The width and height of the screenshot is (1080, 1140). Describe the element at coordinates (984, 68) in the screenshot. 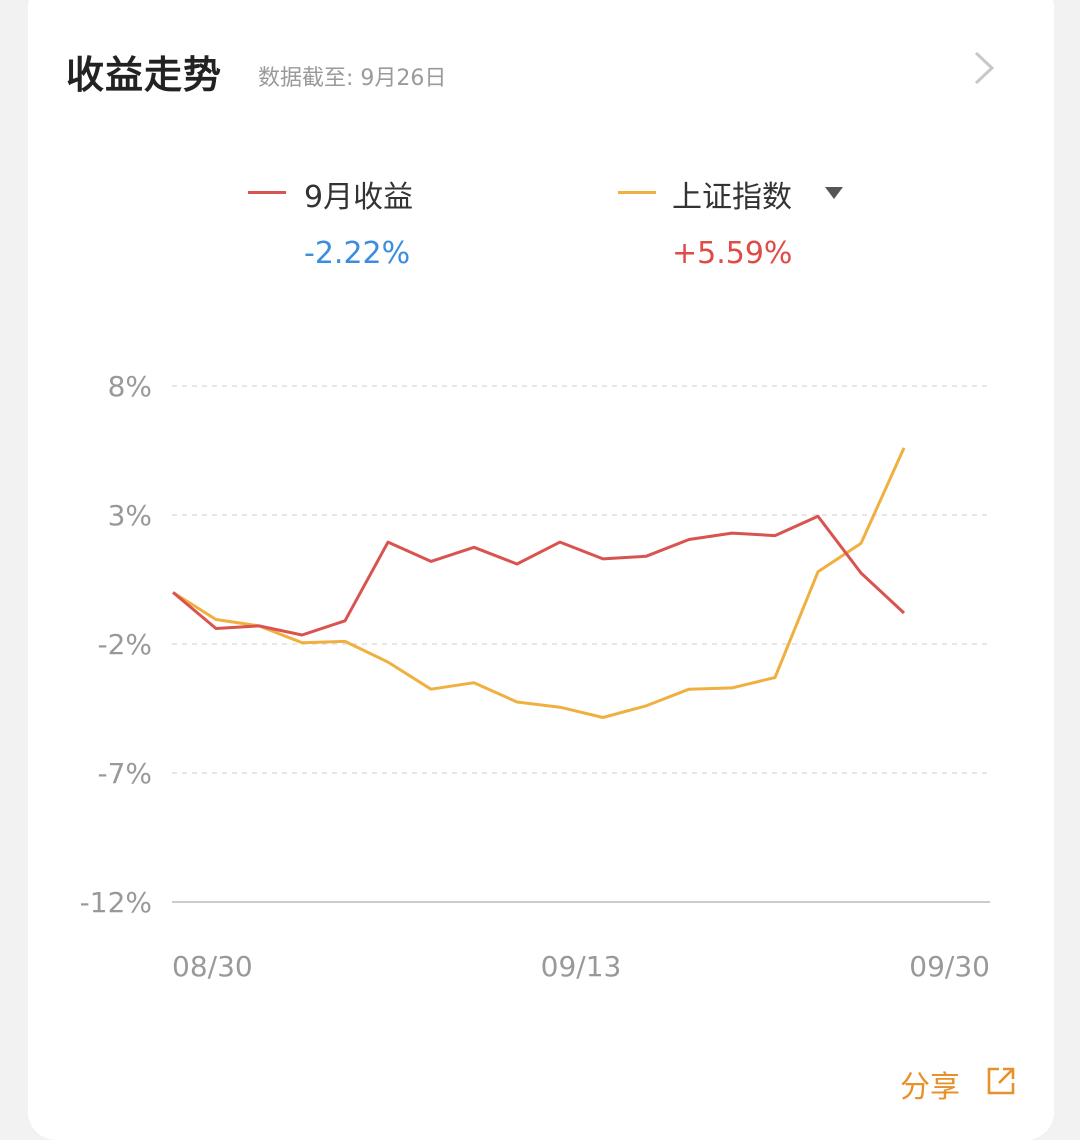

I see `chevron-right-icon` at that location.